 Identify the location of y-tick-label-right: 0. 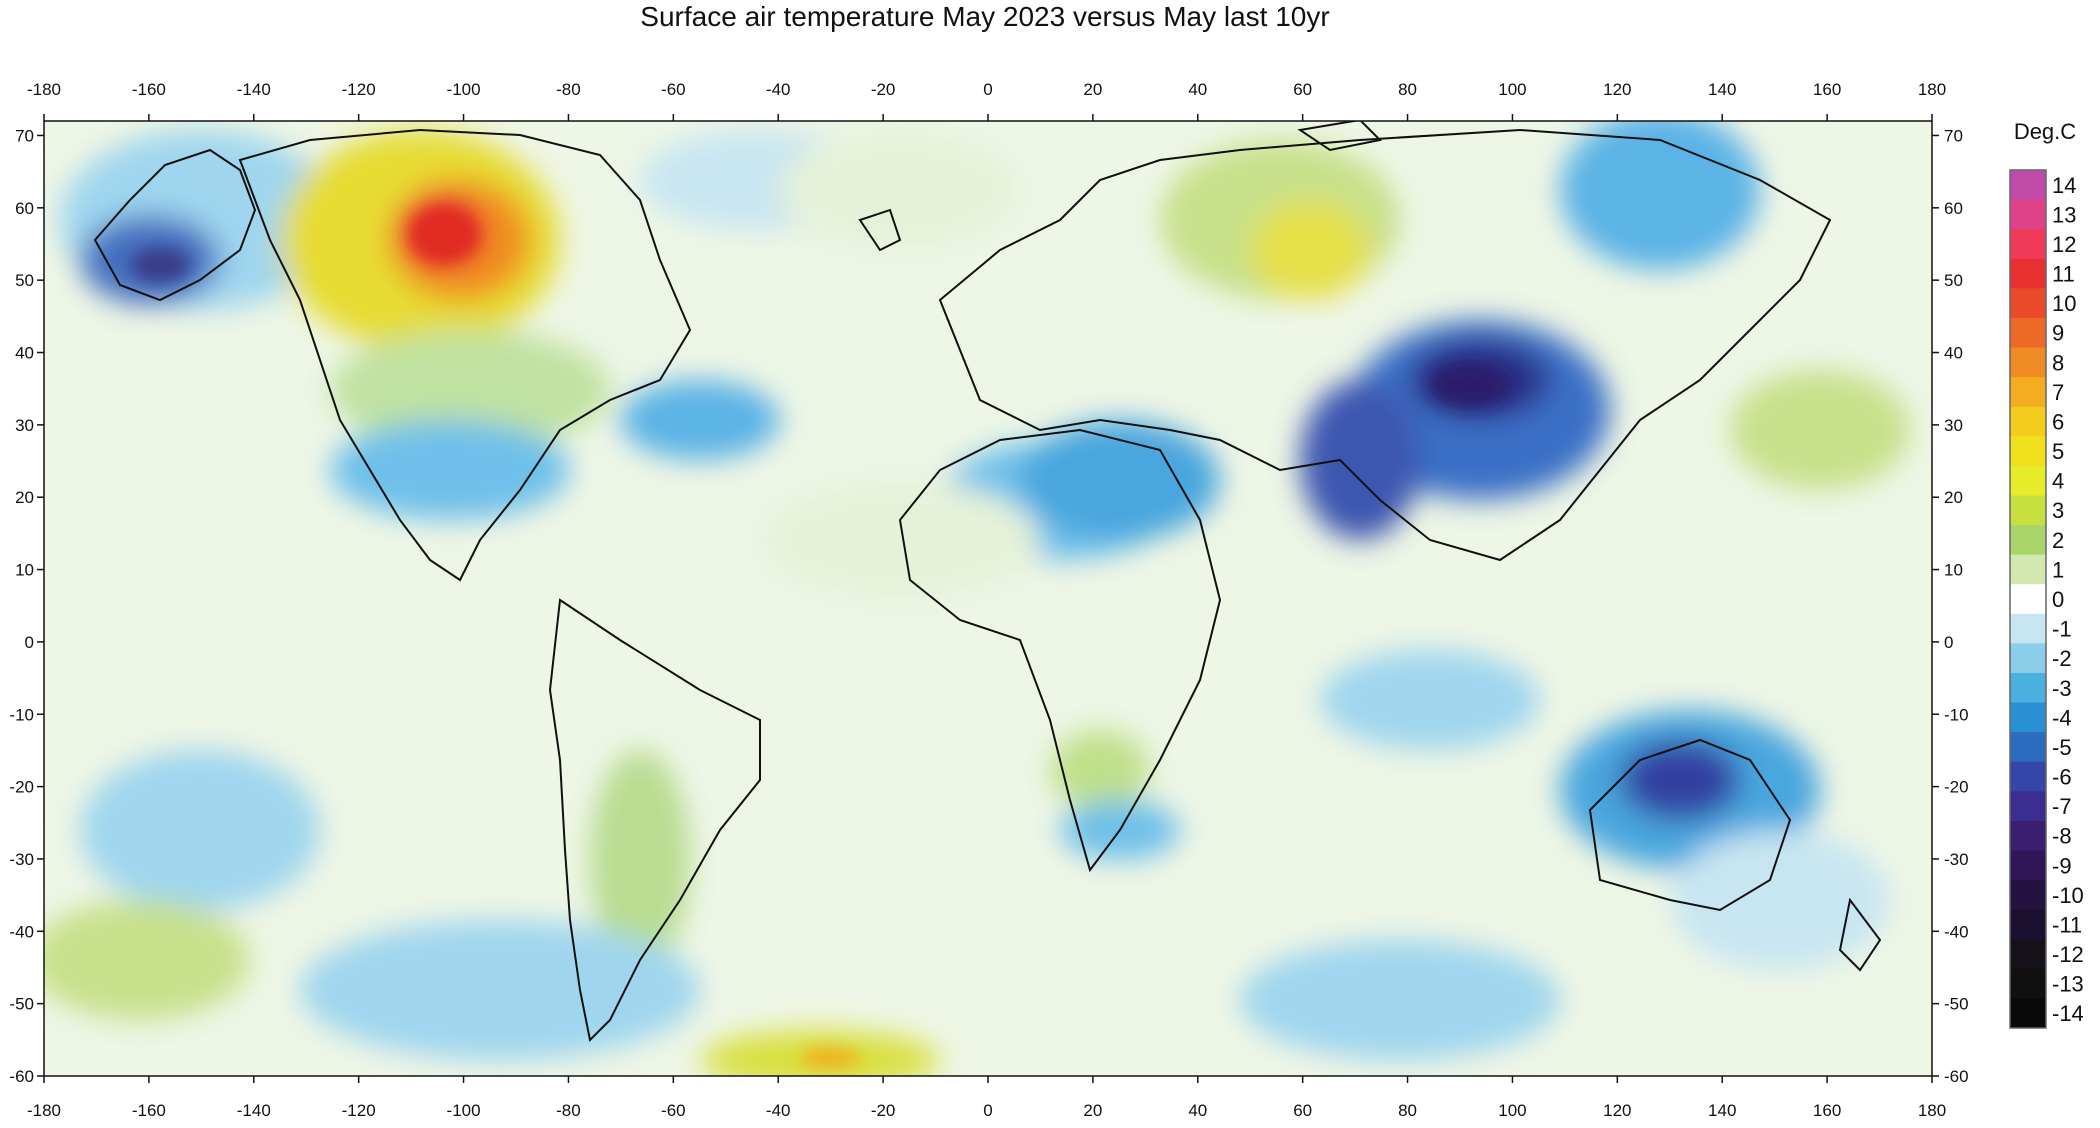
(1948, 642).